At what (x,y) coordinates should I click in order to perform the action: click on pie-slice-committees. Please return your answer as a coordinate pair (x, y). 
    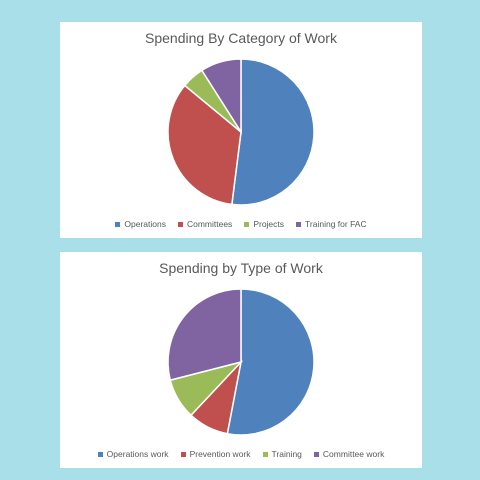
    Looking at the image, I should click on (204, 145).